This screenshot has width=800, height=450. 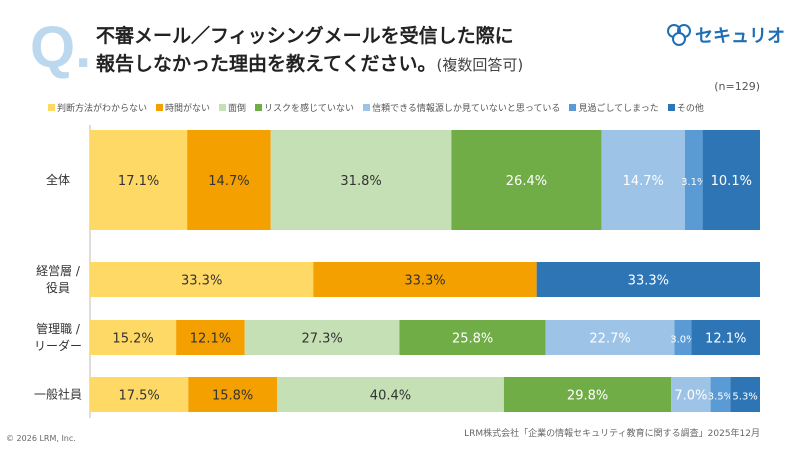 I want to click on logo: セキュリオ, so click(x=725, y=35).